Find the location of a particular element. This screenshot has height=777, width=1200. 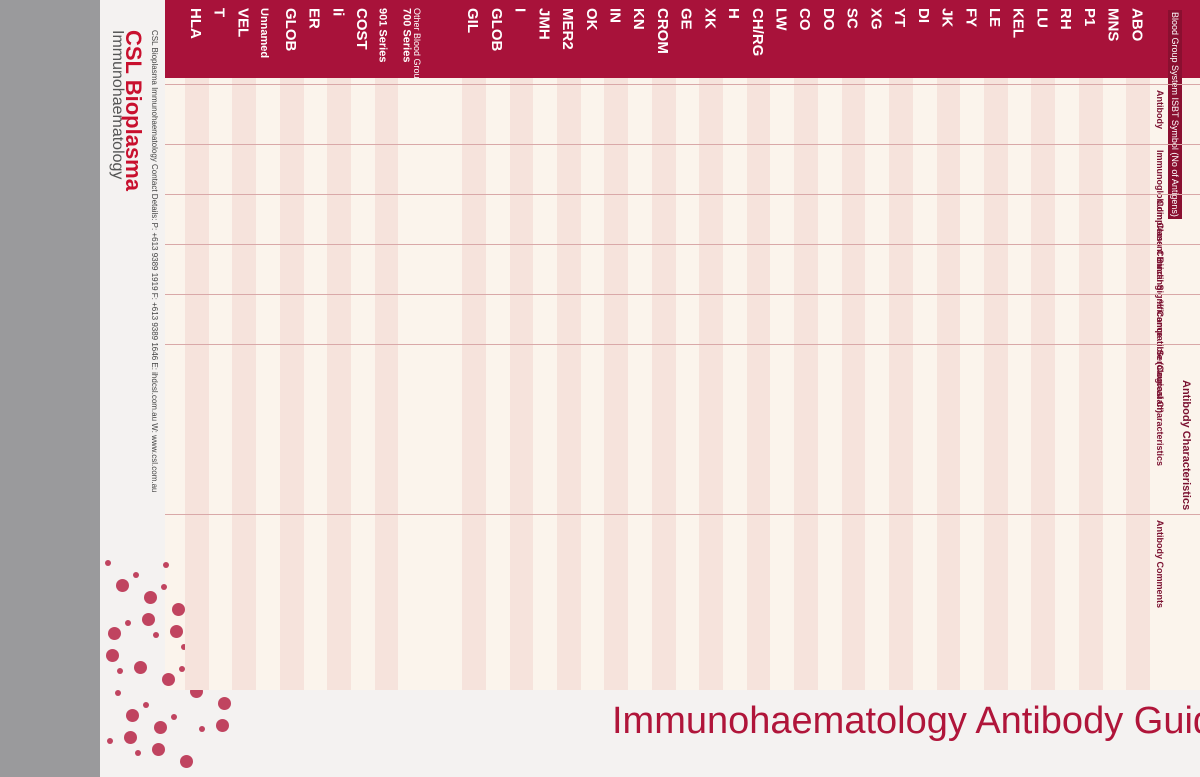

system-name: JK is located at coordinates (947, 18).